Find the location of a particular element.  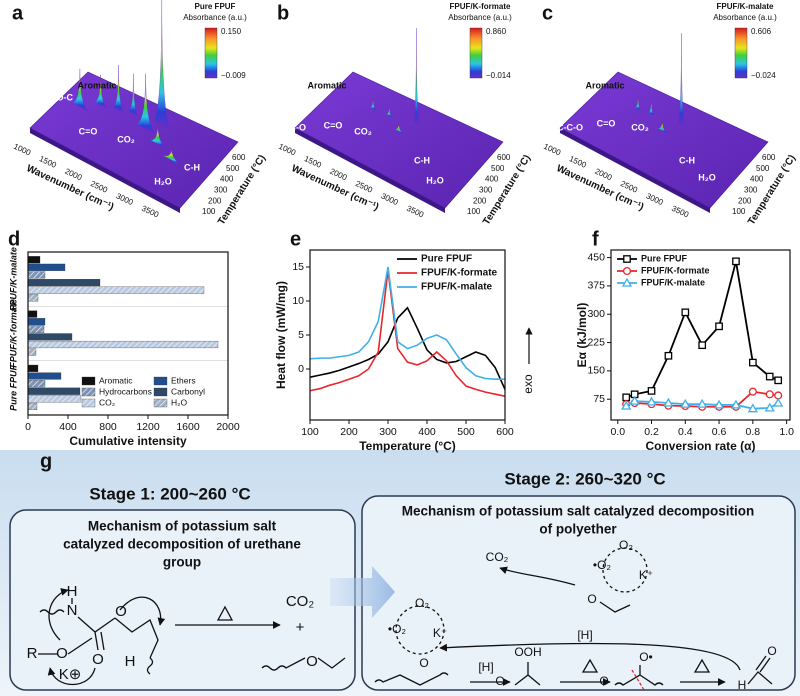

panel-label: f is located at coordinates (595, 239).